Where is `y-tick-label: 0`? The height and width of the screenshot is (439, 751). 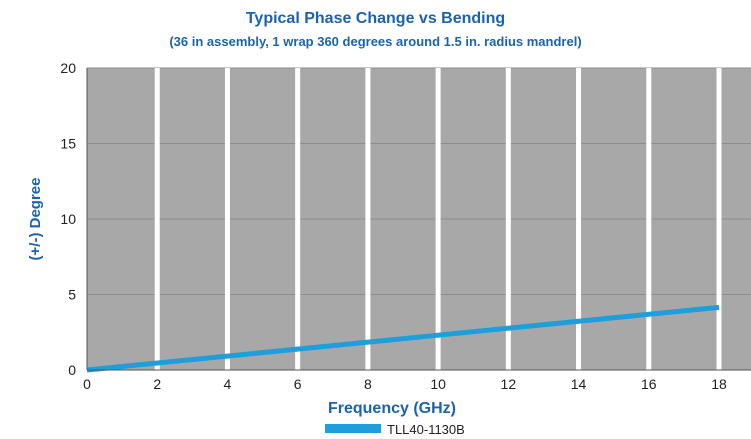
y-tick-label: 0 is located at coordinates (72, 370).